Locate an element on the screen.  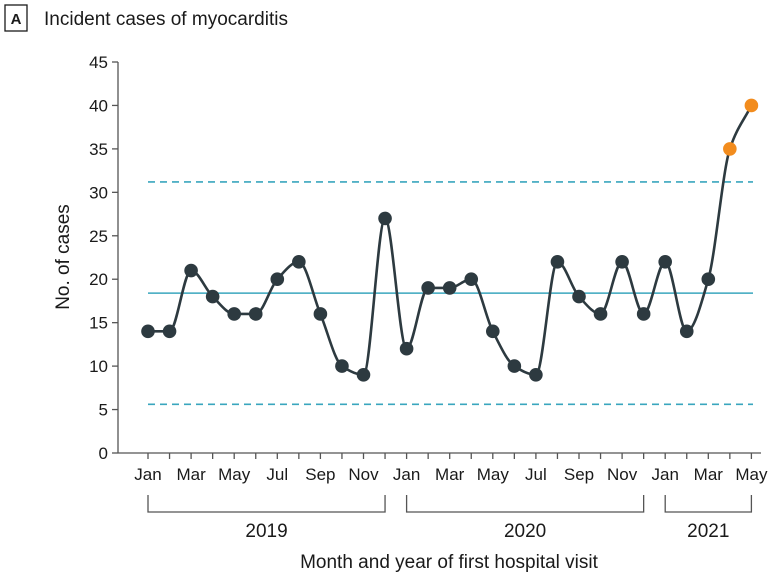
y-tick-label: 0 is located at coordinates (103, 453).